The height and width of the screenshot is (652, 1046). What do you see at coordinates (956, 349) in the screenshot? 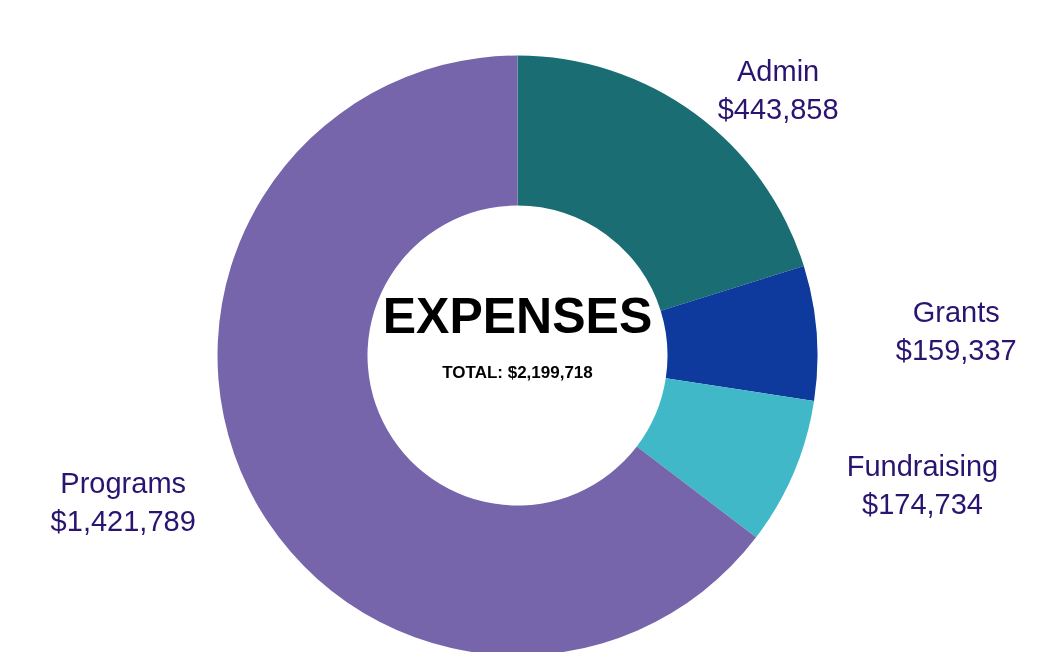
I see `data-label: $159,337` at bounding box center [956, 349].